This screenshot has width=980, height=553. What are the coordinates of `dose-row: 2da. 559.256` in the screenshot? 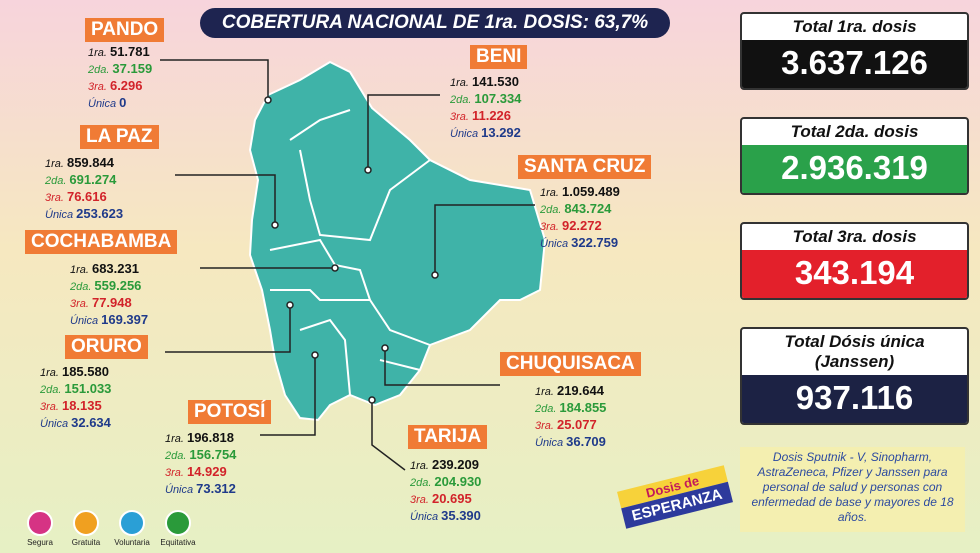 It's located at (109, 286).